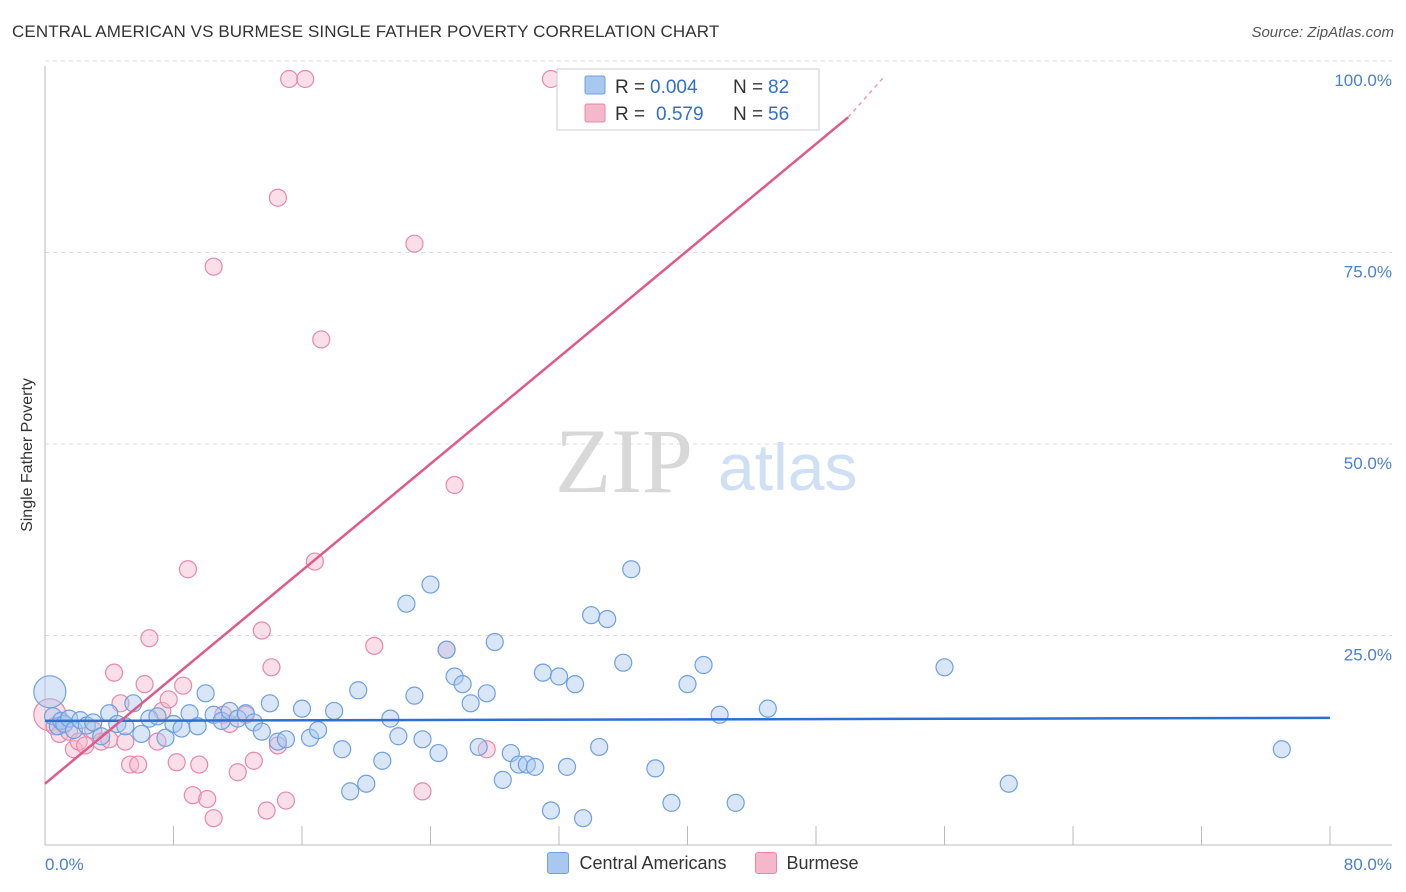  Describe the element at coordinates (558, 863) in the screenshot. I see `central-americans-swatch` at that location.